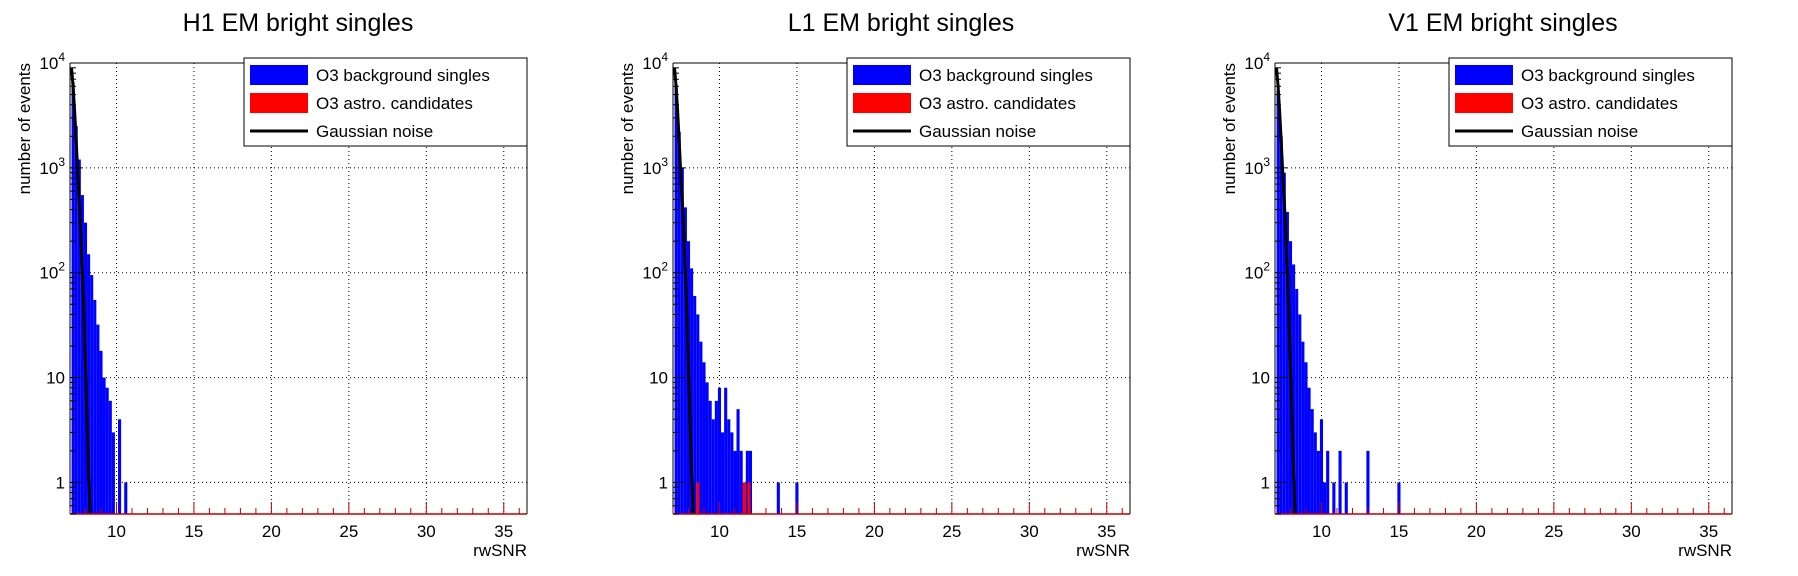 The height and width of the screenshot is (576, 1798). Describe the element at coordinates (1502, 23) in the screenshot. I see `chart-title: V1 EM bright singles` at that location.